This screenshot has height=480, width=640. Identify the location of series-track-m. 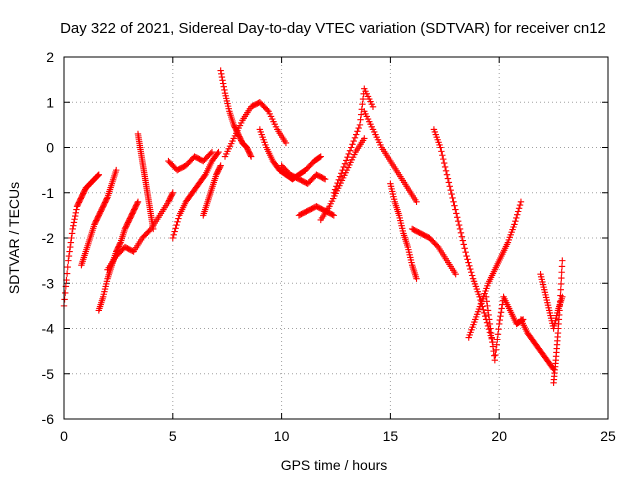
(316, 211).